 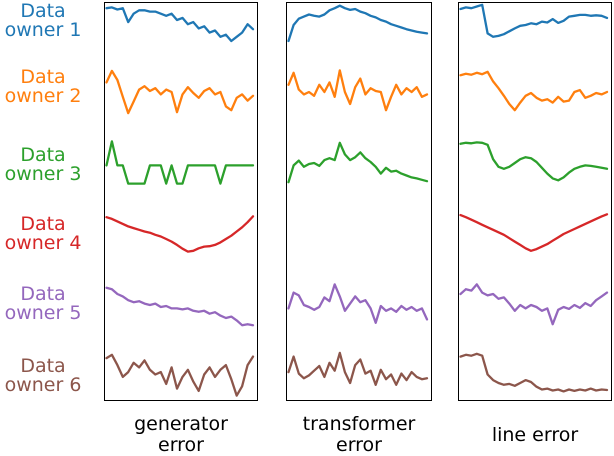 I want to click on sparkline-owner6-line, so click(x=534, y=372).